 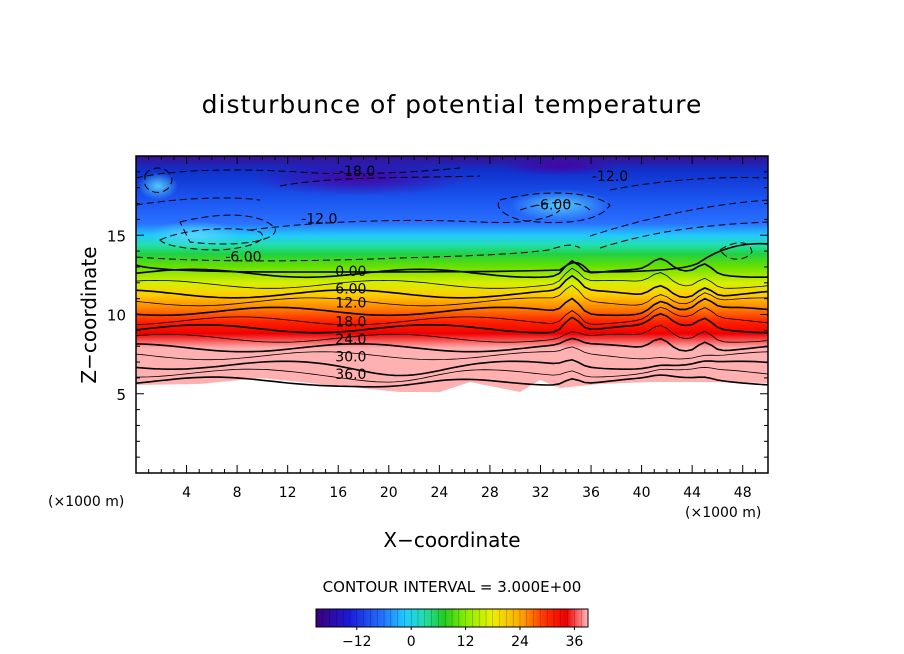 What do you see at coordinates (466, 642) in the screenshot?
I see `colorbar-tick-label: 12` at bounding box center [466, 642].